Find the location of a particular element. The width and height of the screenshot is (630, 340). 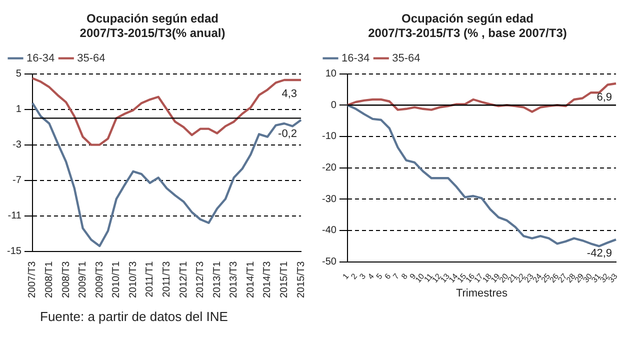

x-tick-label: 2014/T1 is located at coordinates (250, 279).